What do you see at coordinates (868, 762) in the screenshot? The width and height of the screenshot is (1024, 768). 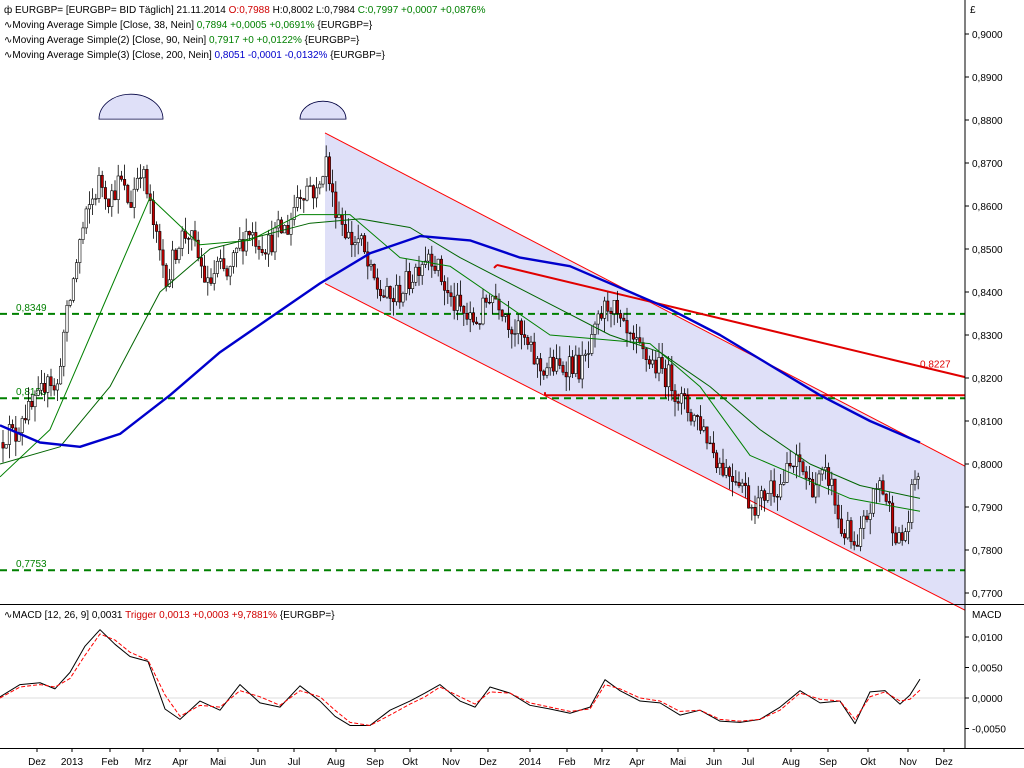 I see `time-tick-label: Okt` at bounding box center [868, 762].